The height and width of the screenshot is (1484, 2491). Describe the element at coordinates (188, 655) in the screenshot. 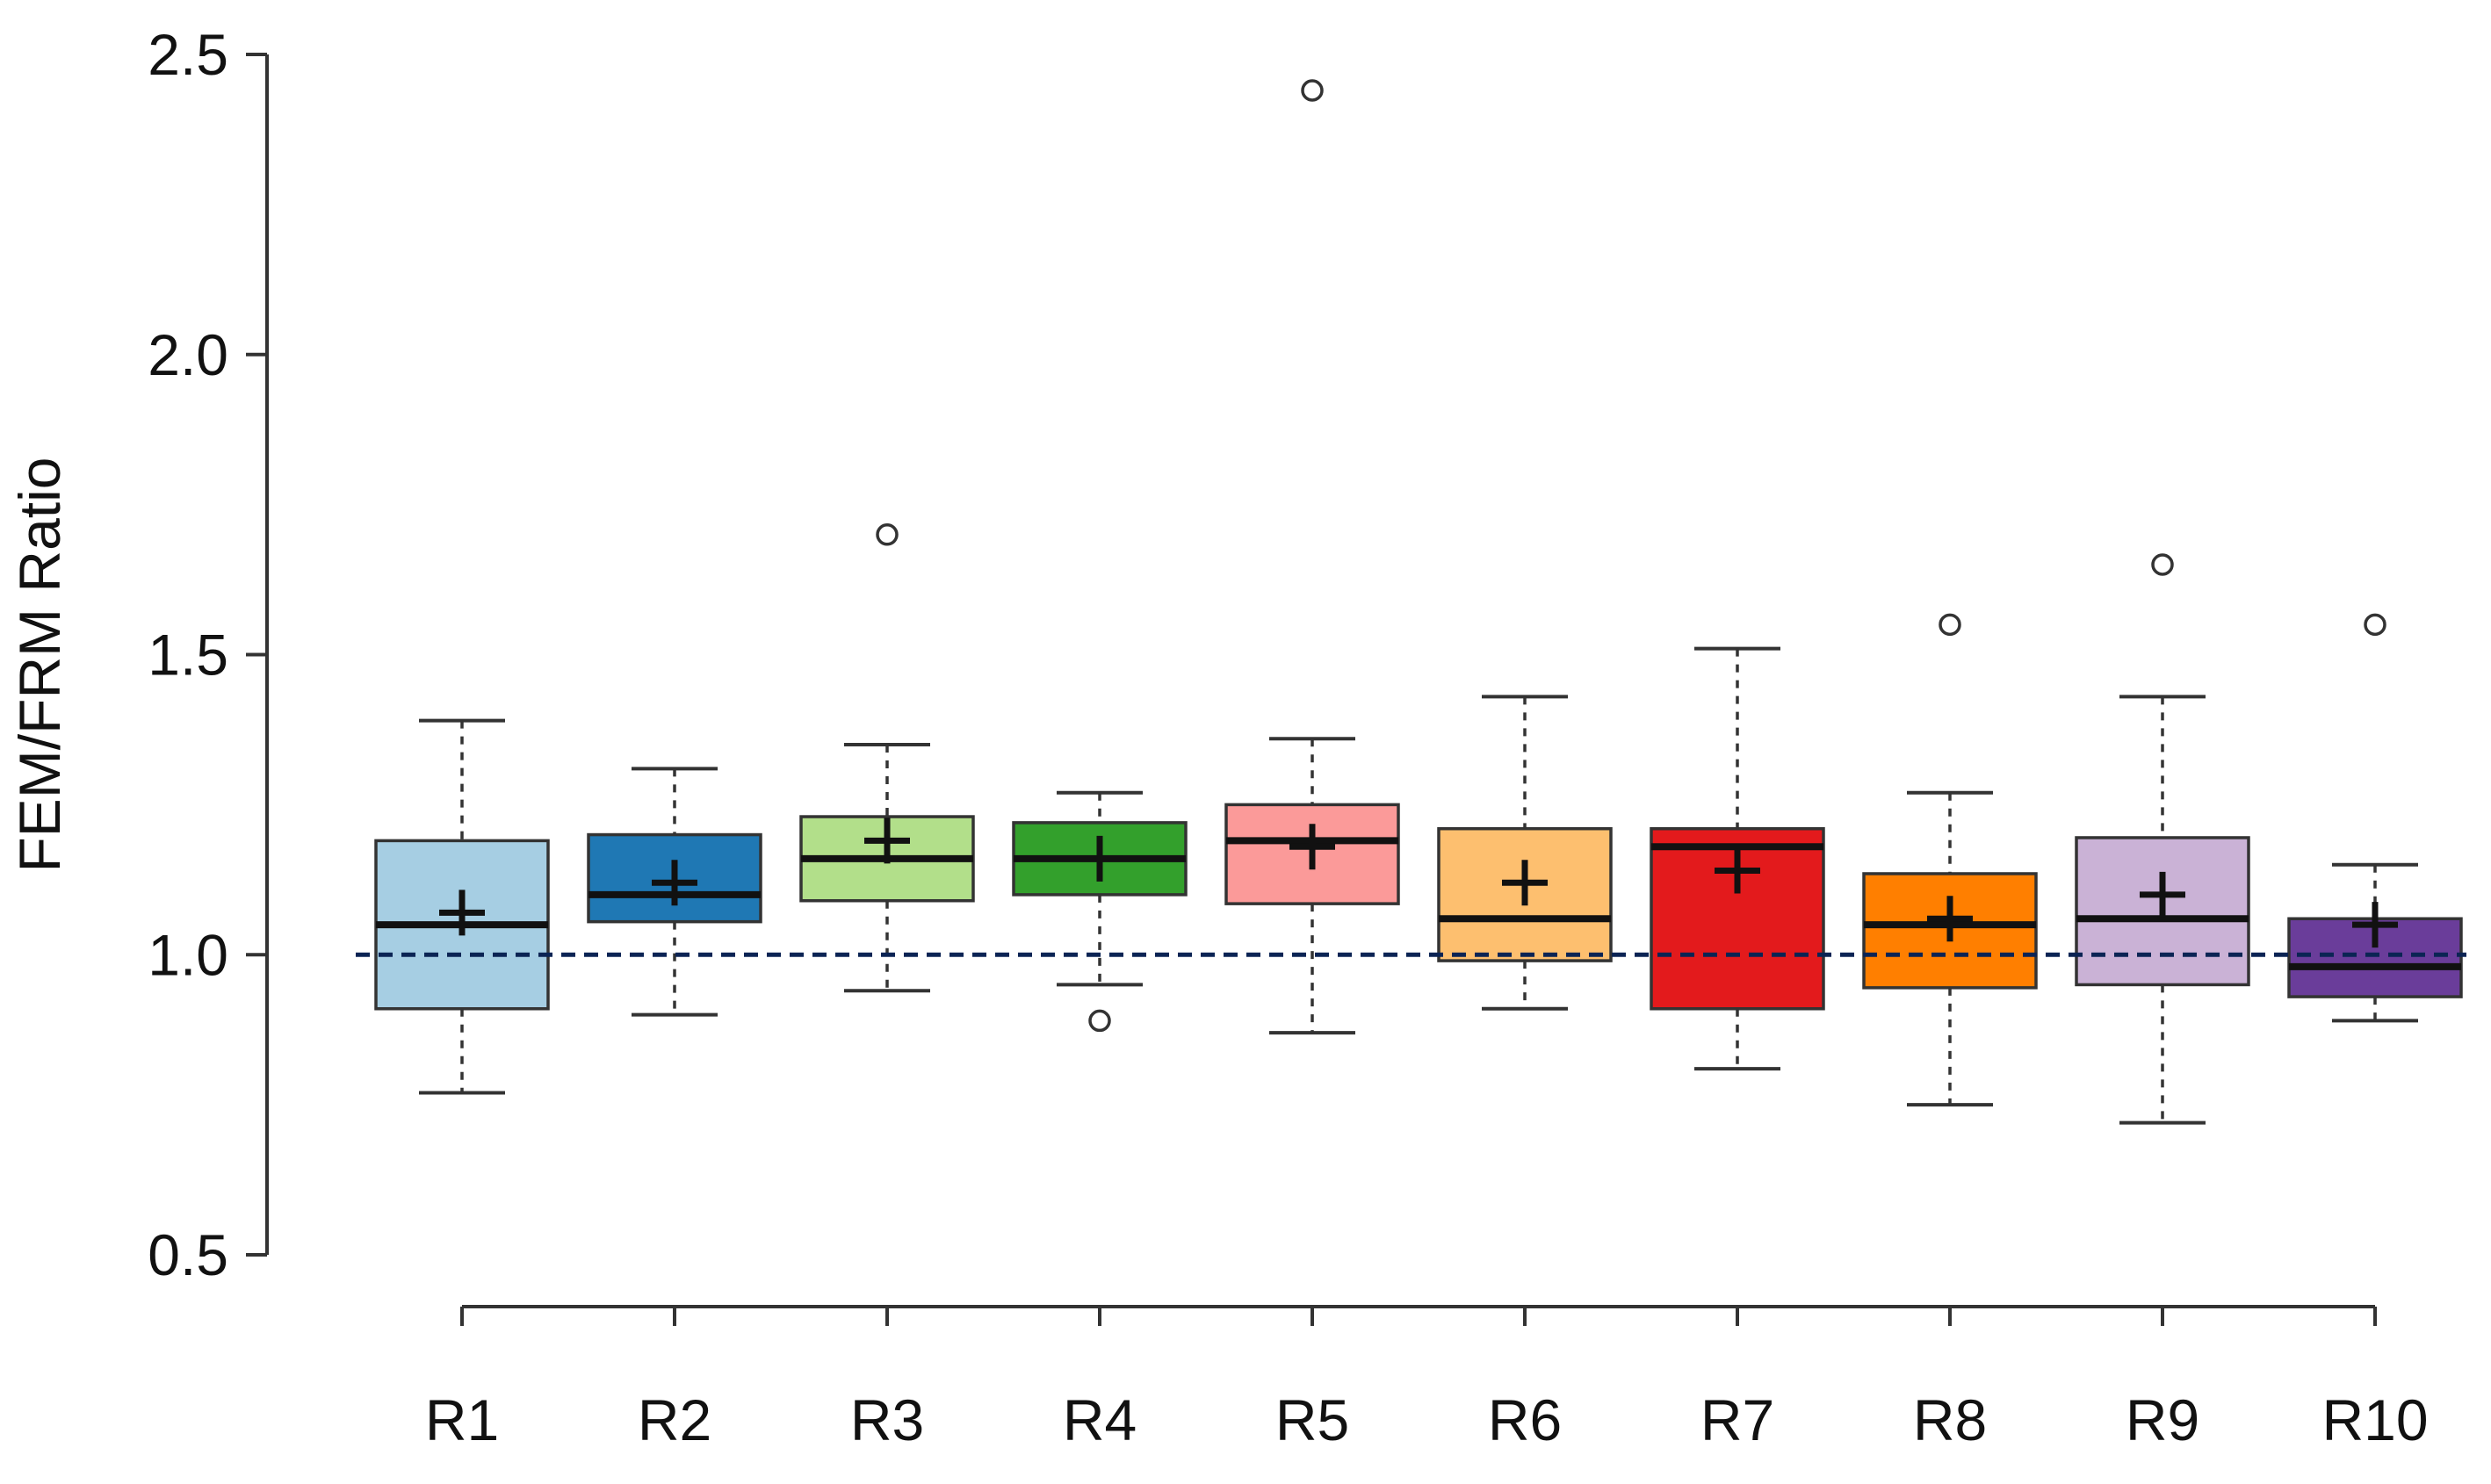

I see `y-tick-label: 1.5` at that location.